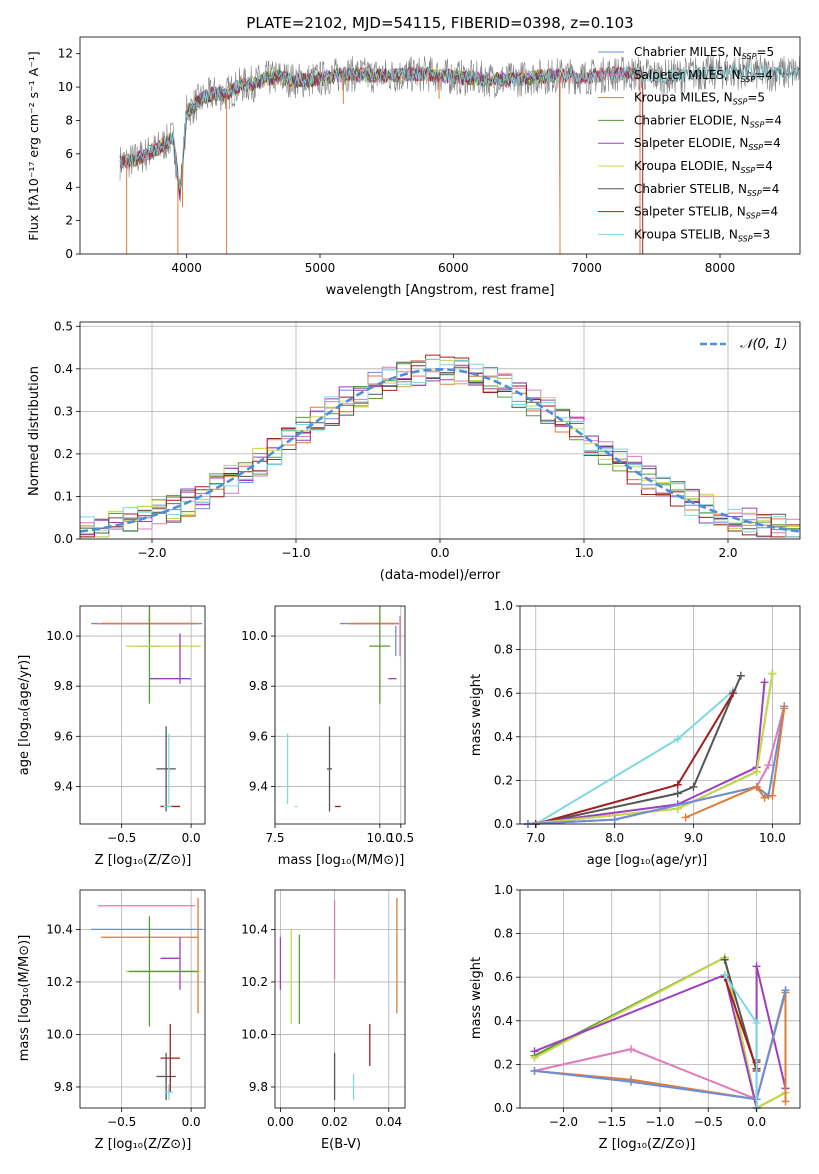 This screenshot has height=1174, width=819. What do you see at coordinates (503, 1064) in the screenshot?
I see `z-mw-tick-label-y: 0.2` at bounding box center [503, 1064].